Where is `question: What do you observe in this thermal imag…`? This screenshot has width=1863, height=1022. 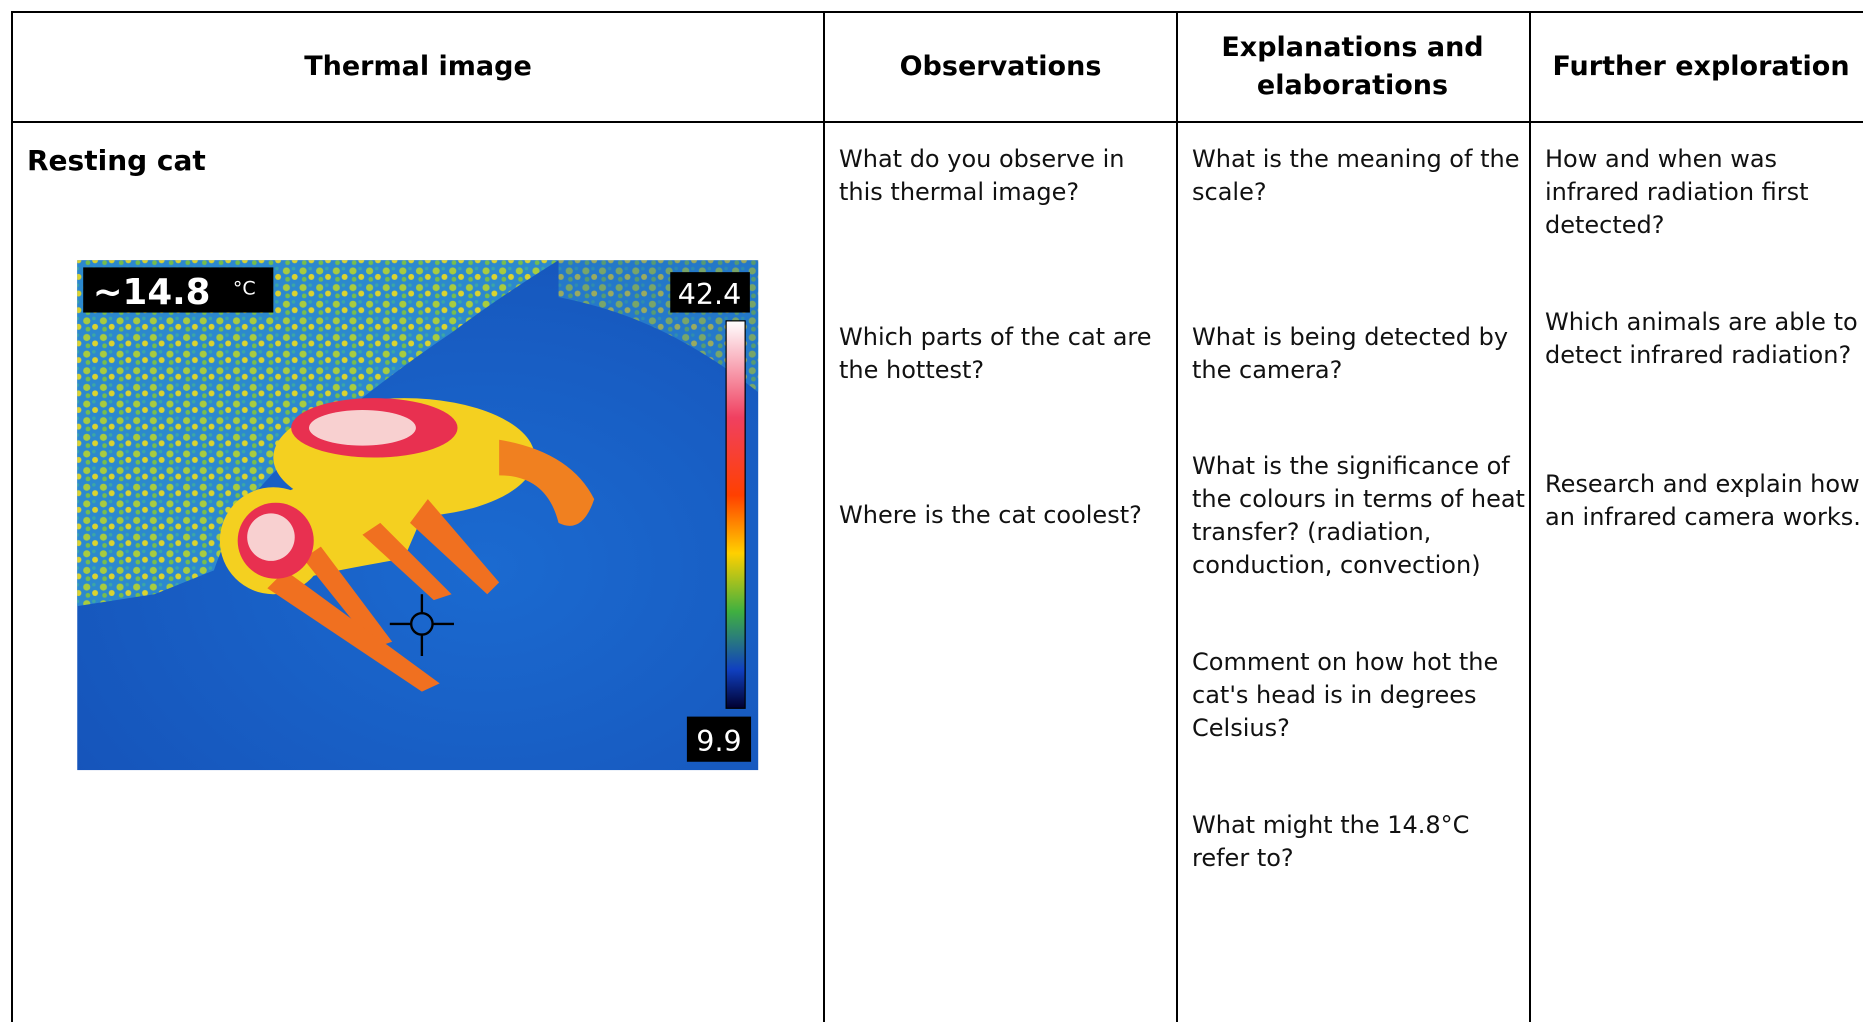
question: What do you observe in this thermal imag… is located at coordinates (982, 175).